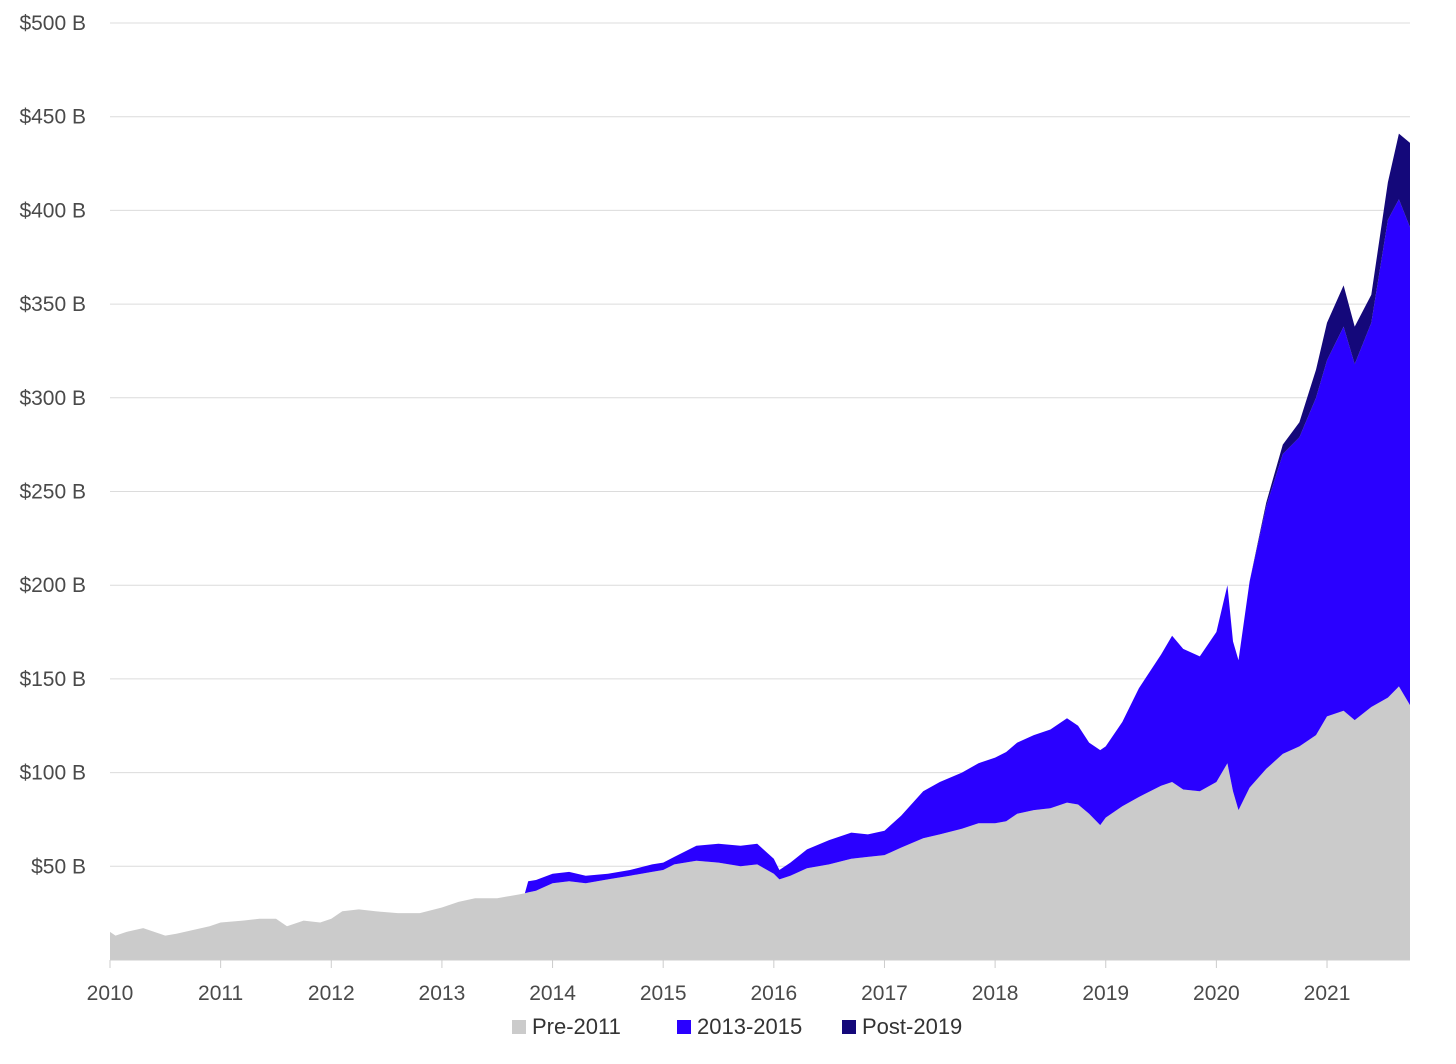 Image resolution: width=1456 pixels, height=1064 pixels. I want to click on x-tick-label: 2018, so click(995, 993).